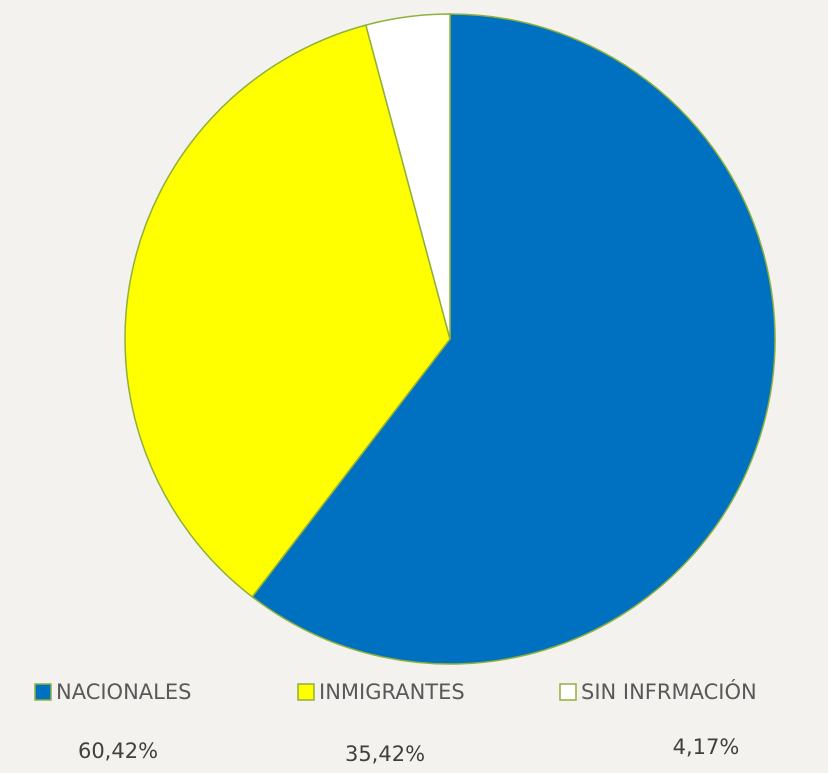  What do you see at coordinates (706, 747) in the screenshot?
I see `value-label: 4,17%` at bounding box center [706, 747].